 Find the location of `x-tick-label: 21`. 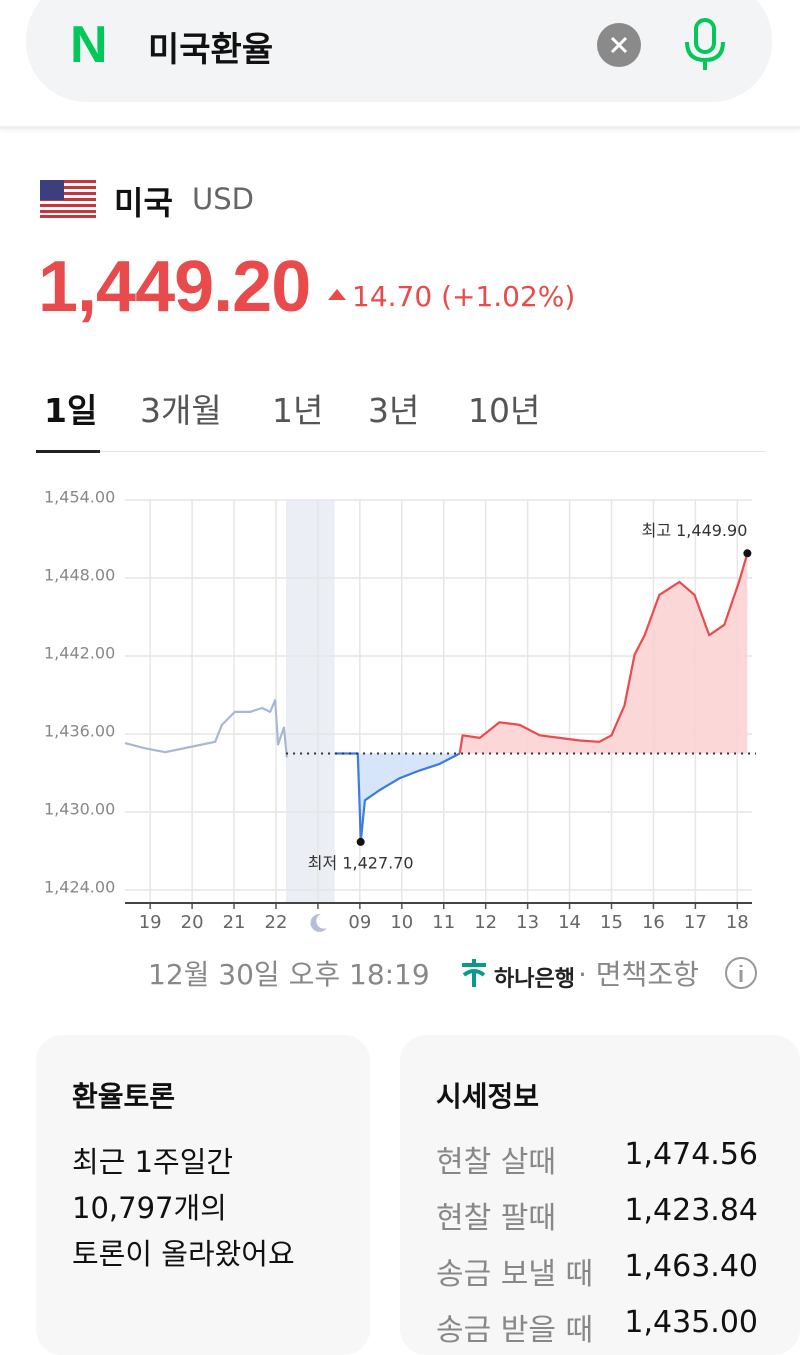

x-tick-label: 21 is located at coordinates (234, 922).